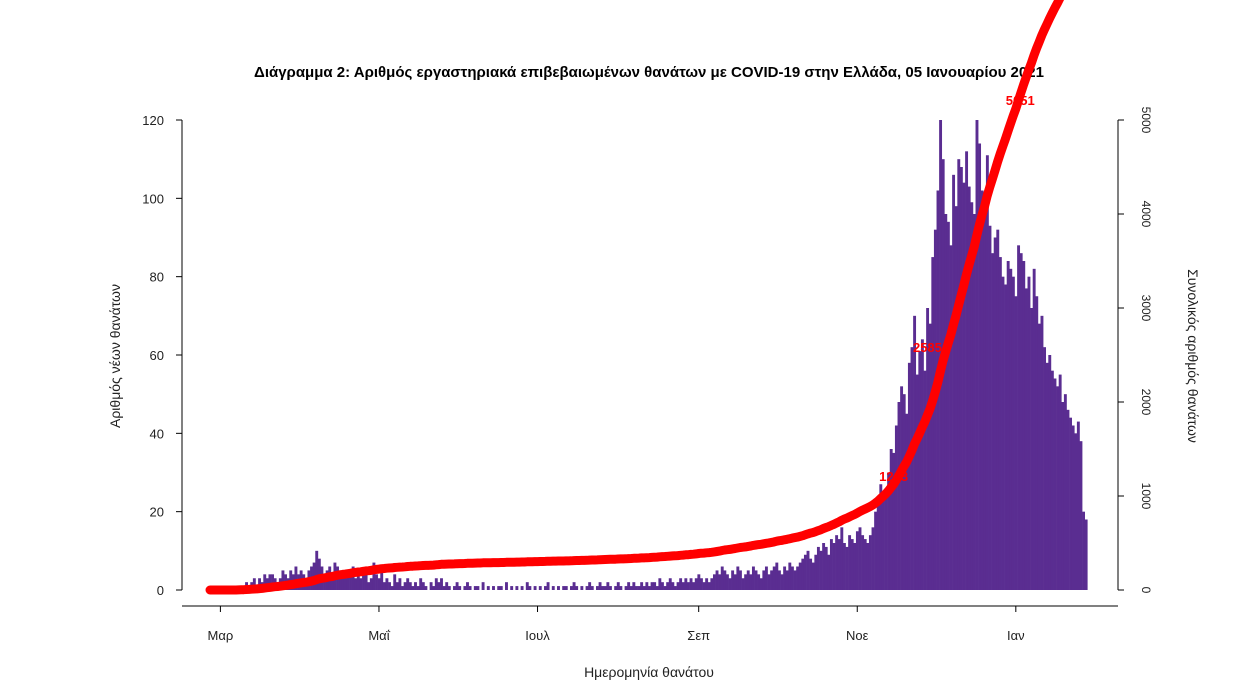  I want to click on x-tick-label: Ιαν, so click(1016, 635).